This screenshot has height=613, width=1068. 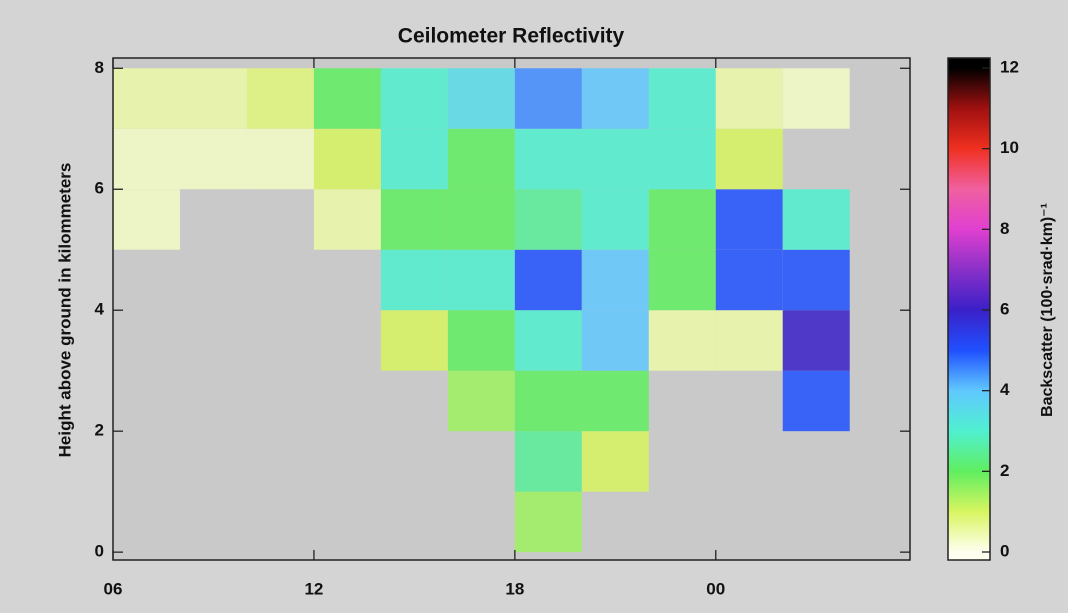 What do you see at coordinates (1005, 389) in the screenshot?
I see `colorbar-tick-label: 4` at bounding box center [1005, 389].